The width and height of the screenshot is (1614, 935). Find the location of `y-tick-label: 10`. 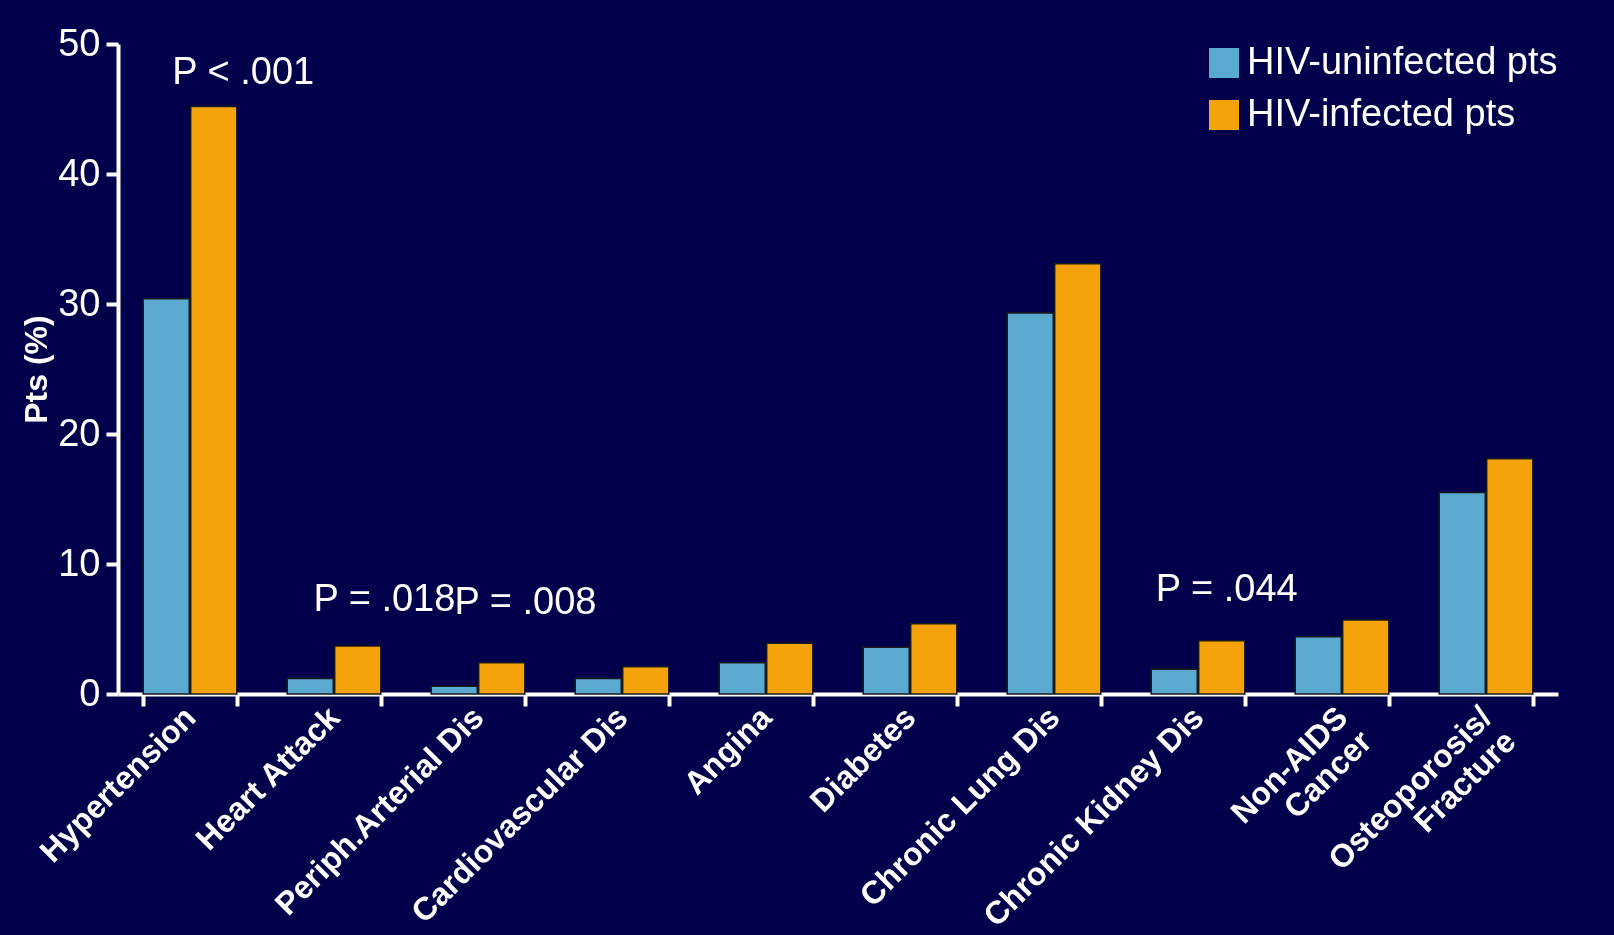

y-tick-label: 10 is located at coordinates (79, 562).